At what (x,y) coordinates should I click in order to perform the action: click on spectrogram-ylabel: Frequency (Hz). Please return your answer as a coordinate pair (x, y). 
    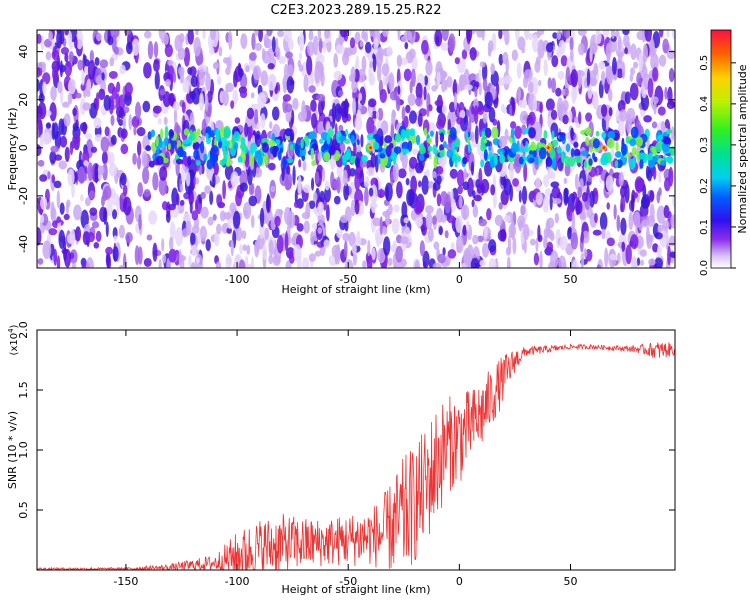
    Looking at the image, I should click on (12, 149).